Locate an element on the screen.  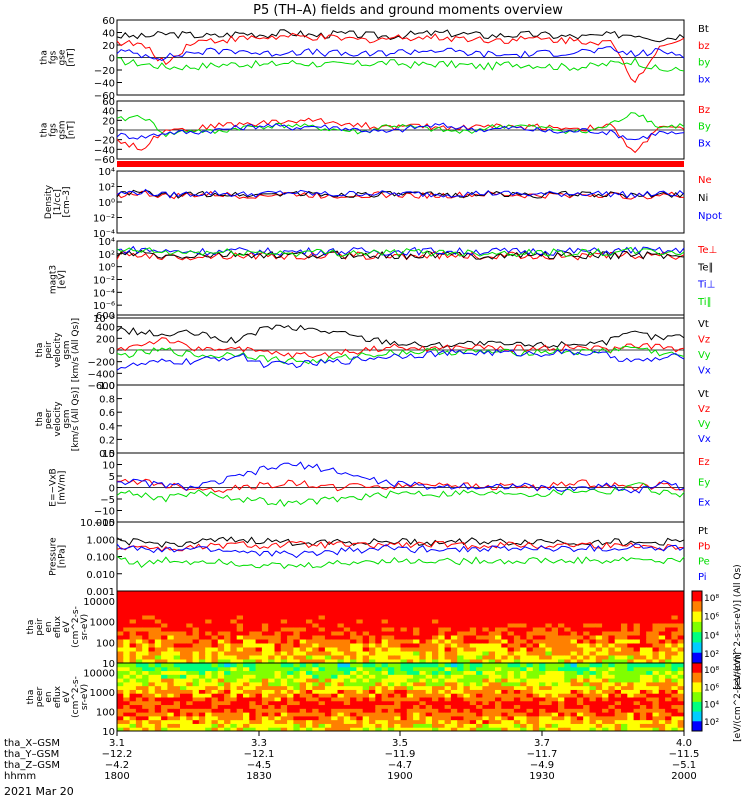
legend-Ni: Ni is located at coordinates (703, 198).